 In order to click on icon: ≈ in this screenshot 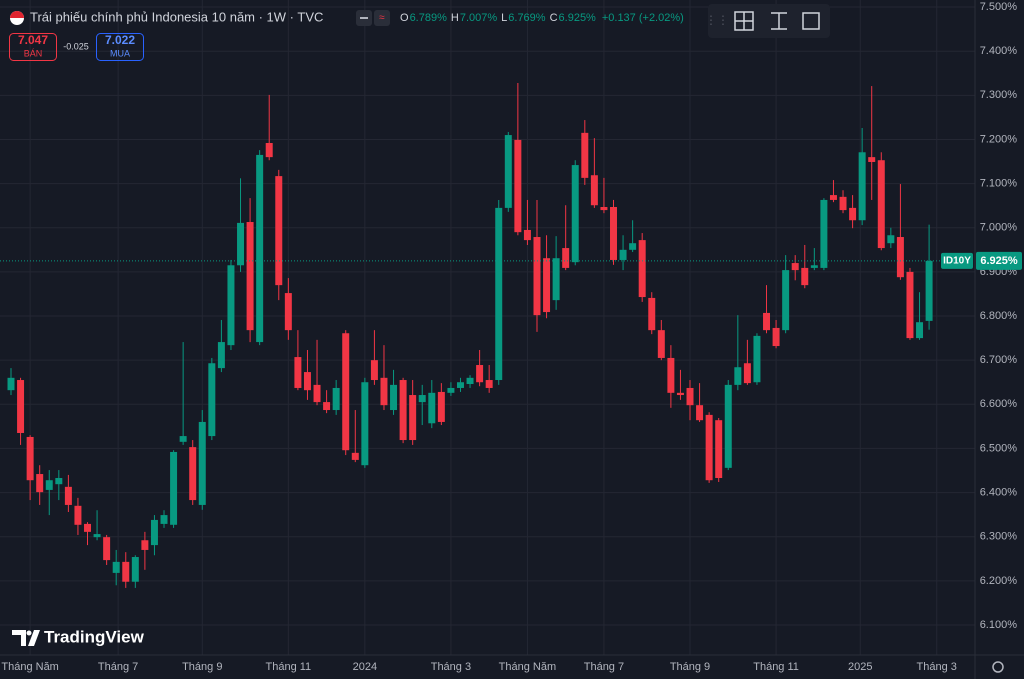, I will do `click(382, 18)`.